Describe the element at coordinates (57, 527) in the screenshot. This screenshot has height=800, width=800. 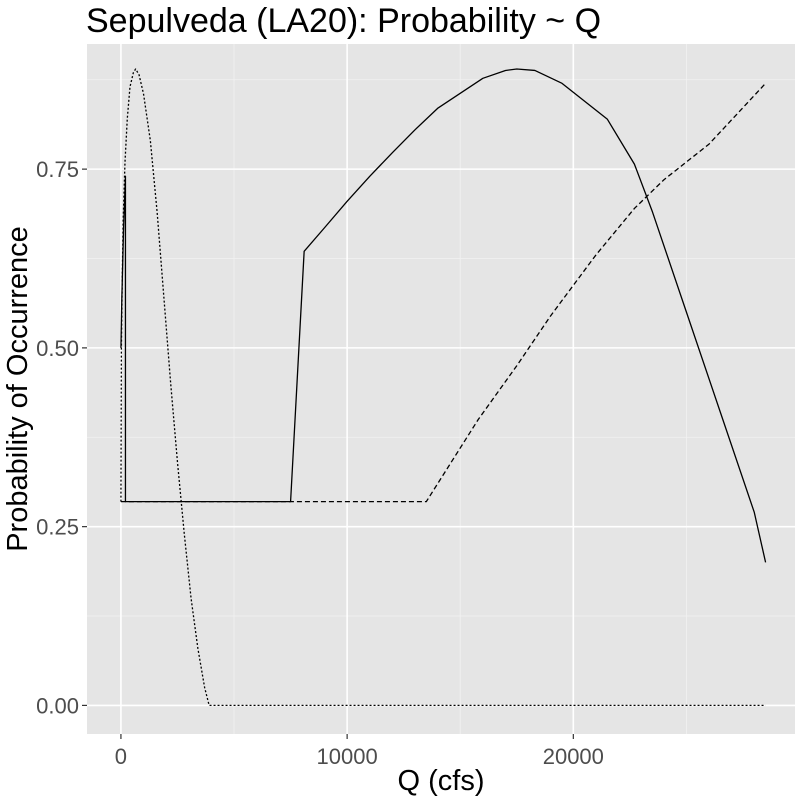
I see `y-tick-label: 0.25` at that location.